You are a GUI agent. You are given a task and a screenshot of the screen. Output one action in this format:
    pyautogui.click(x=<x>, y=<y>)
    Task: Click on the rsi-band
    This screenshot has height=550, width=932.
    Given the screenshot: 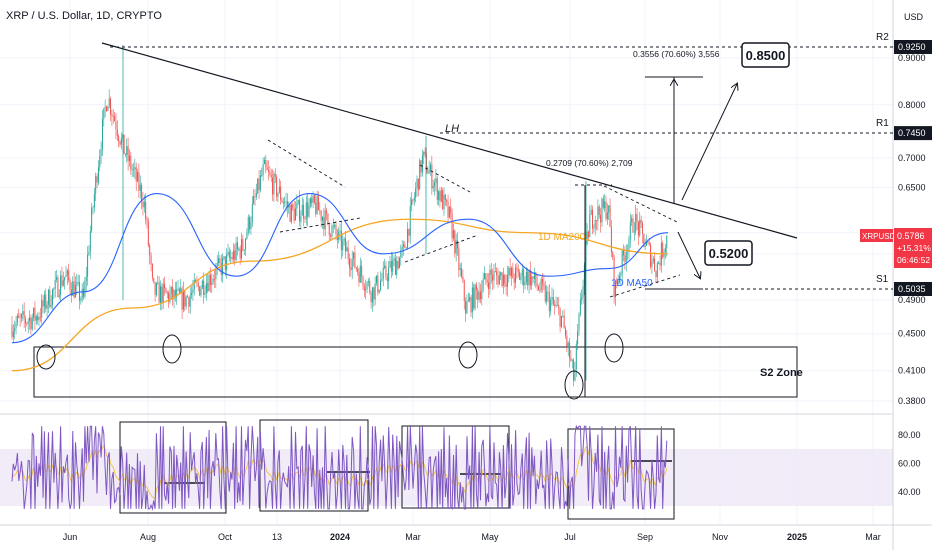 What is the action you would take?
    pyautogui.click(x=446, y=477)
    